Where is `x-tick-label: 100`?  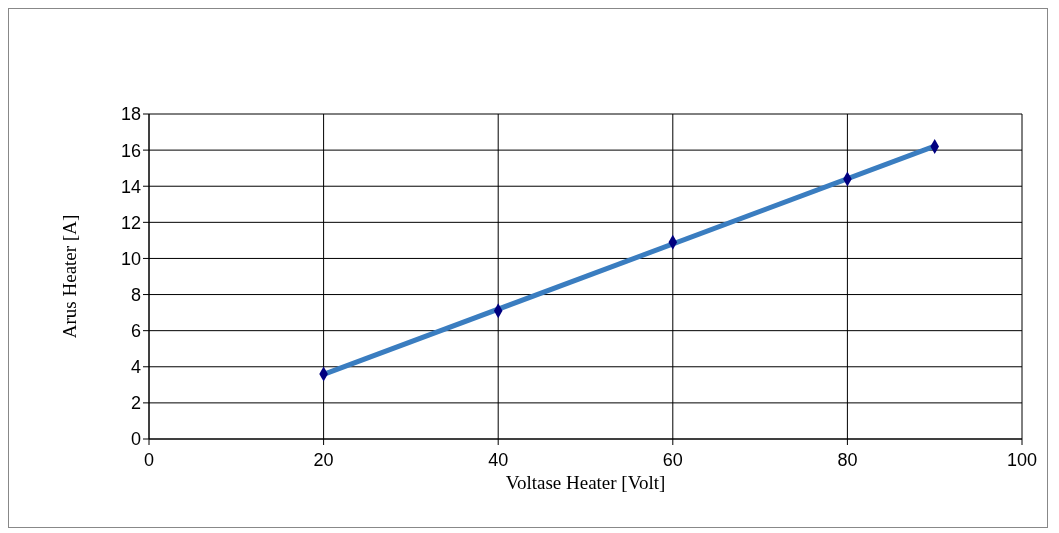 x-tick-label: 100 is located at coordinates (1022, 459).